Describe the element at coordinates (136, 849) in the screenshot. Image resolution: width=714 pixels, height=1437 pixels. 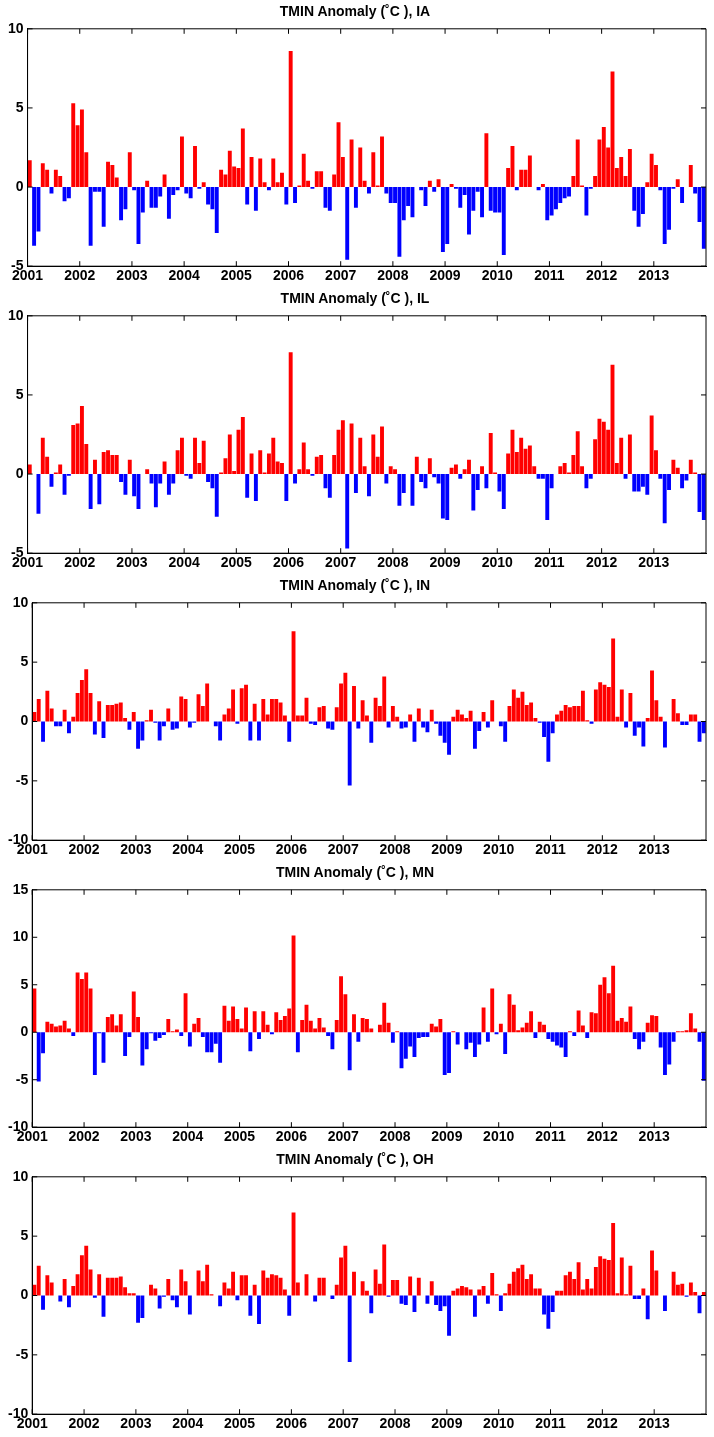
I see `x-tick-label: 2003` at that location.